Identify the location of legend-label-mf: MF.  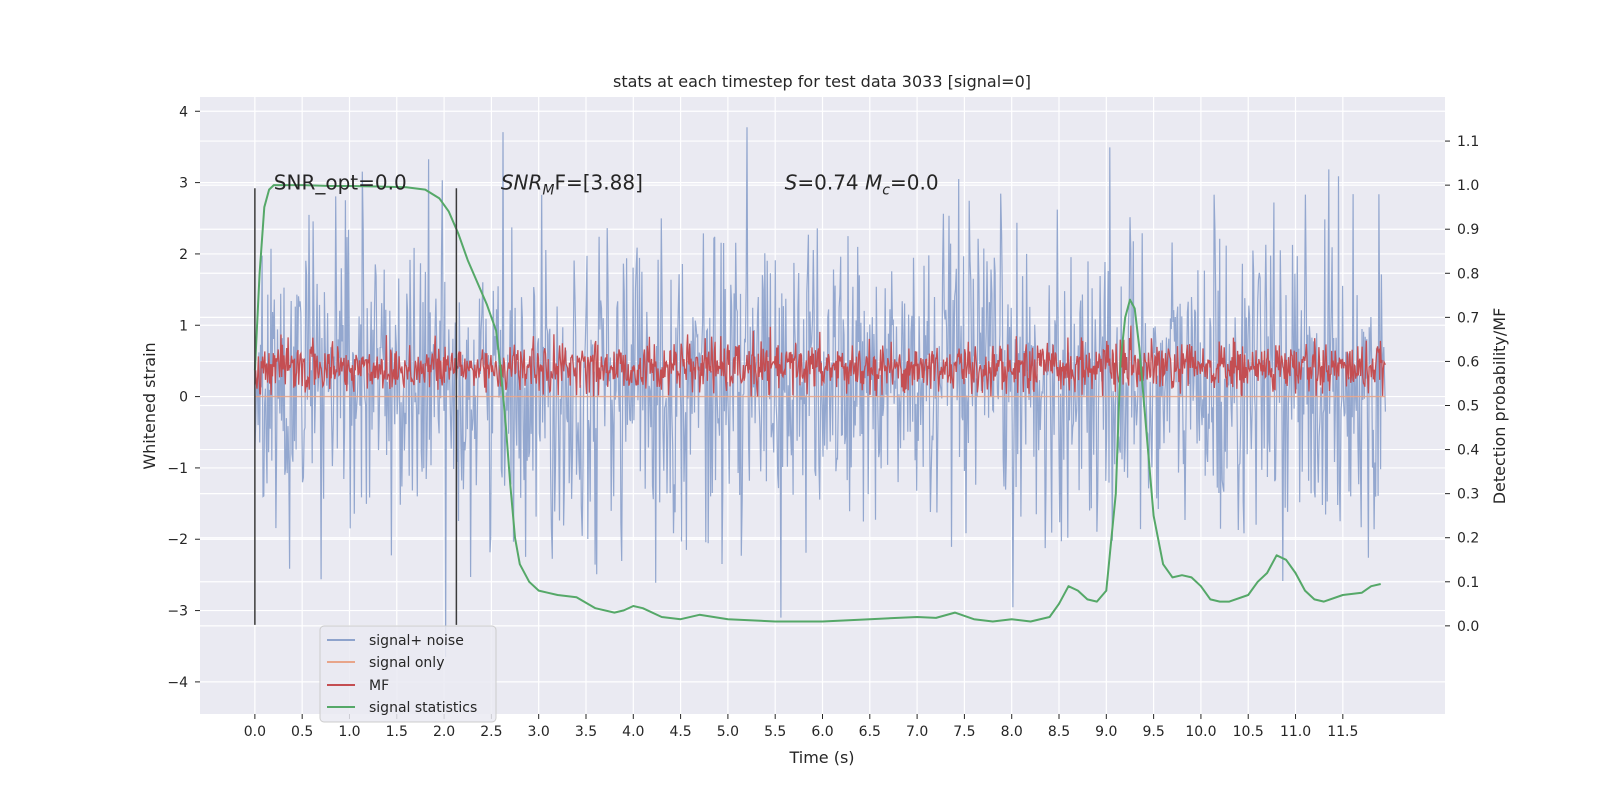
(379, 686).